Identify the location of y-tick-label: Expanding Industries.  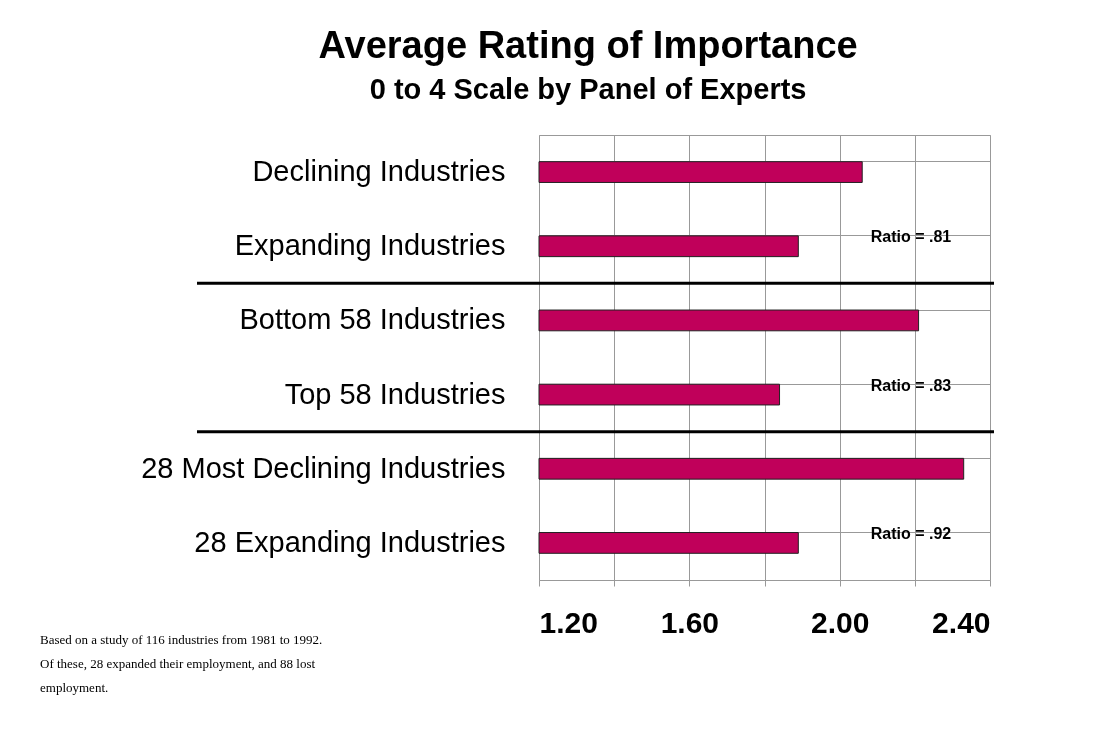
(370, 245).